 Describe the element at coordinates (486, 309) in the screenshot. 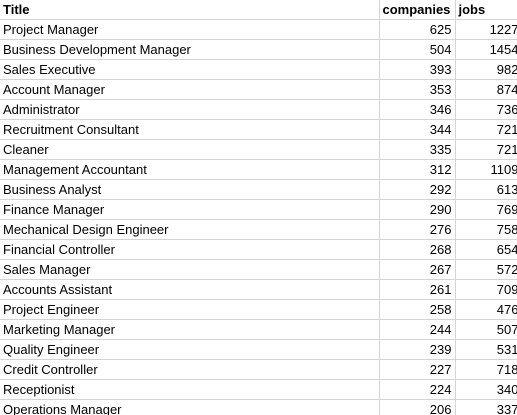

I see `jobs-cell: 476` at that location.